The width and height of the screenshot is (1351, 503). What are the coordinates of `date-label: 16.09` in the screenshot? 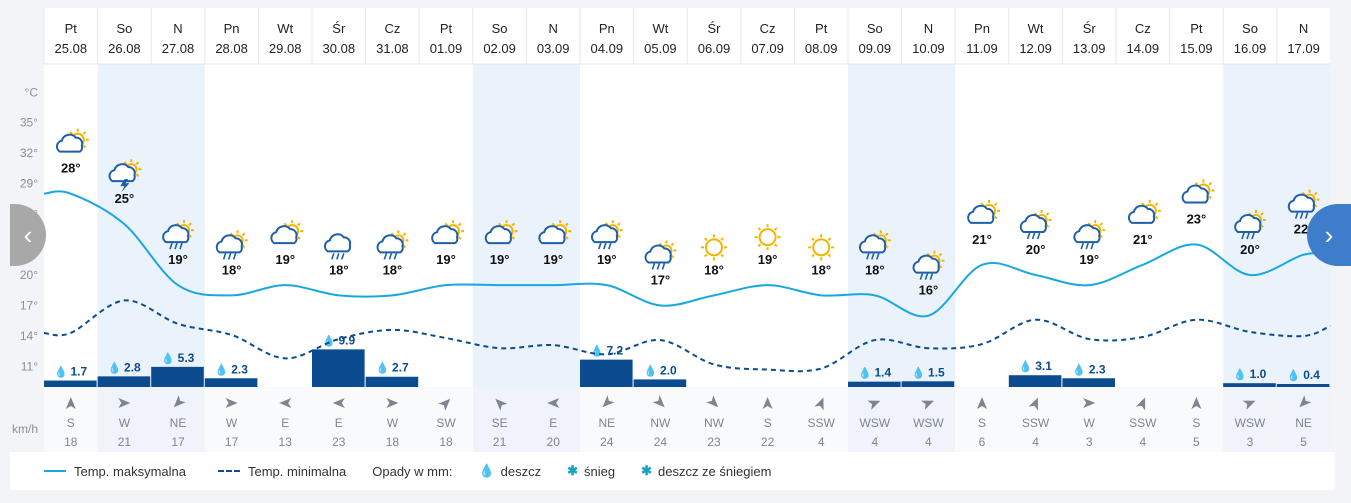 It's located at (1250, 48).